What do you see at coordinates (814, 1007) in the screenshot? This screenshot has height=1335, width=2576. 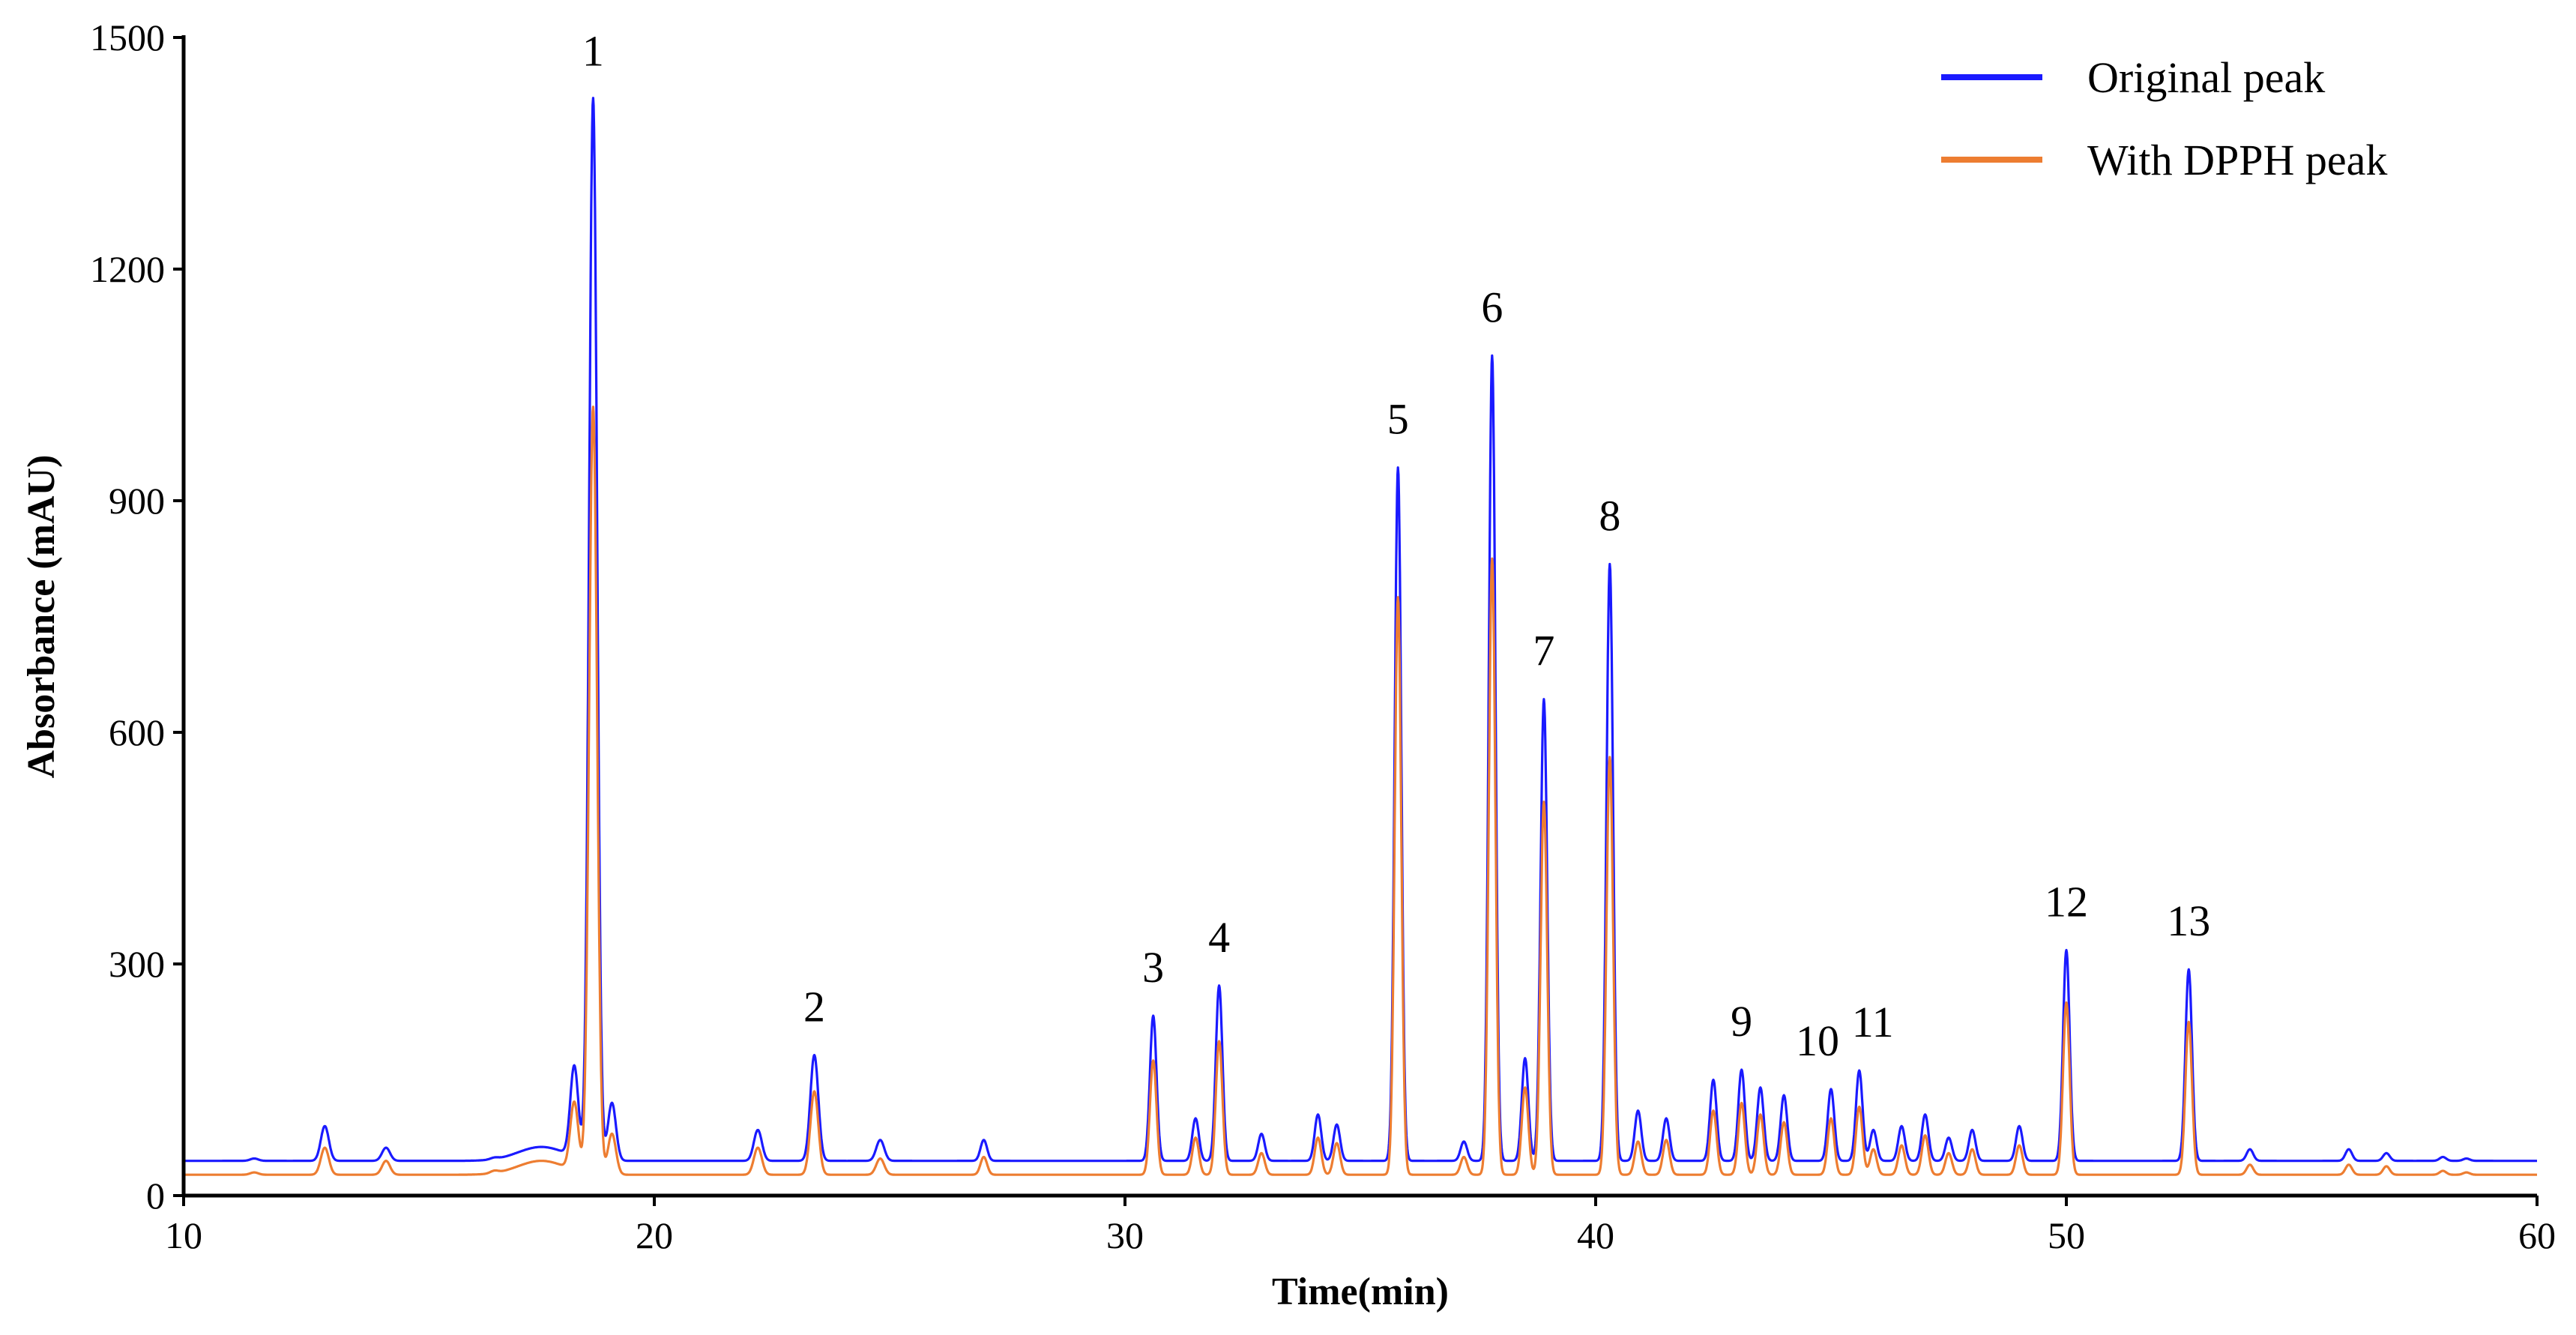 I see `peak-label: 2` at bounding box center [814, 1007].